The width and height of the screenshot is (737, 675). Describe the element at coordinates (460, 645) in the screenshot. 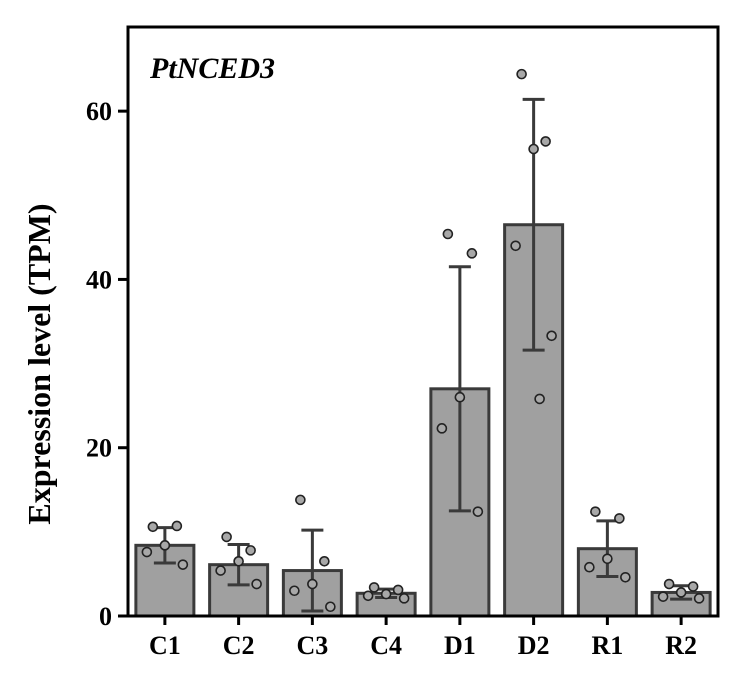

I see `x-tick-label-d1: D1` at that location.